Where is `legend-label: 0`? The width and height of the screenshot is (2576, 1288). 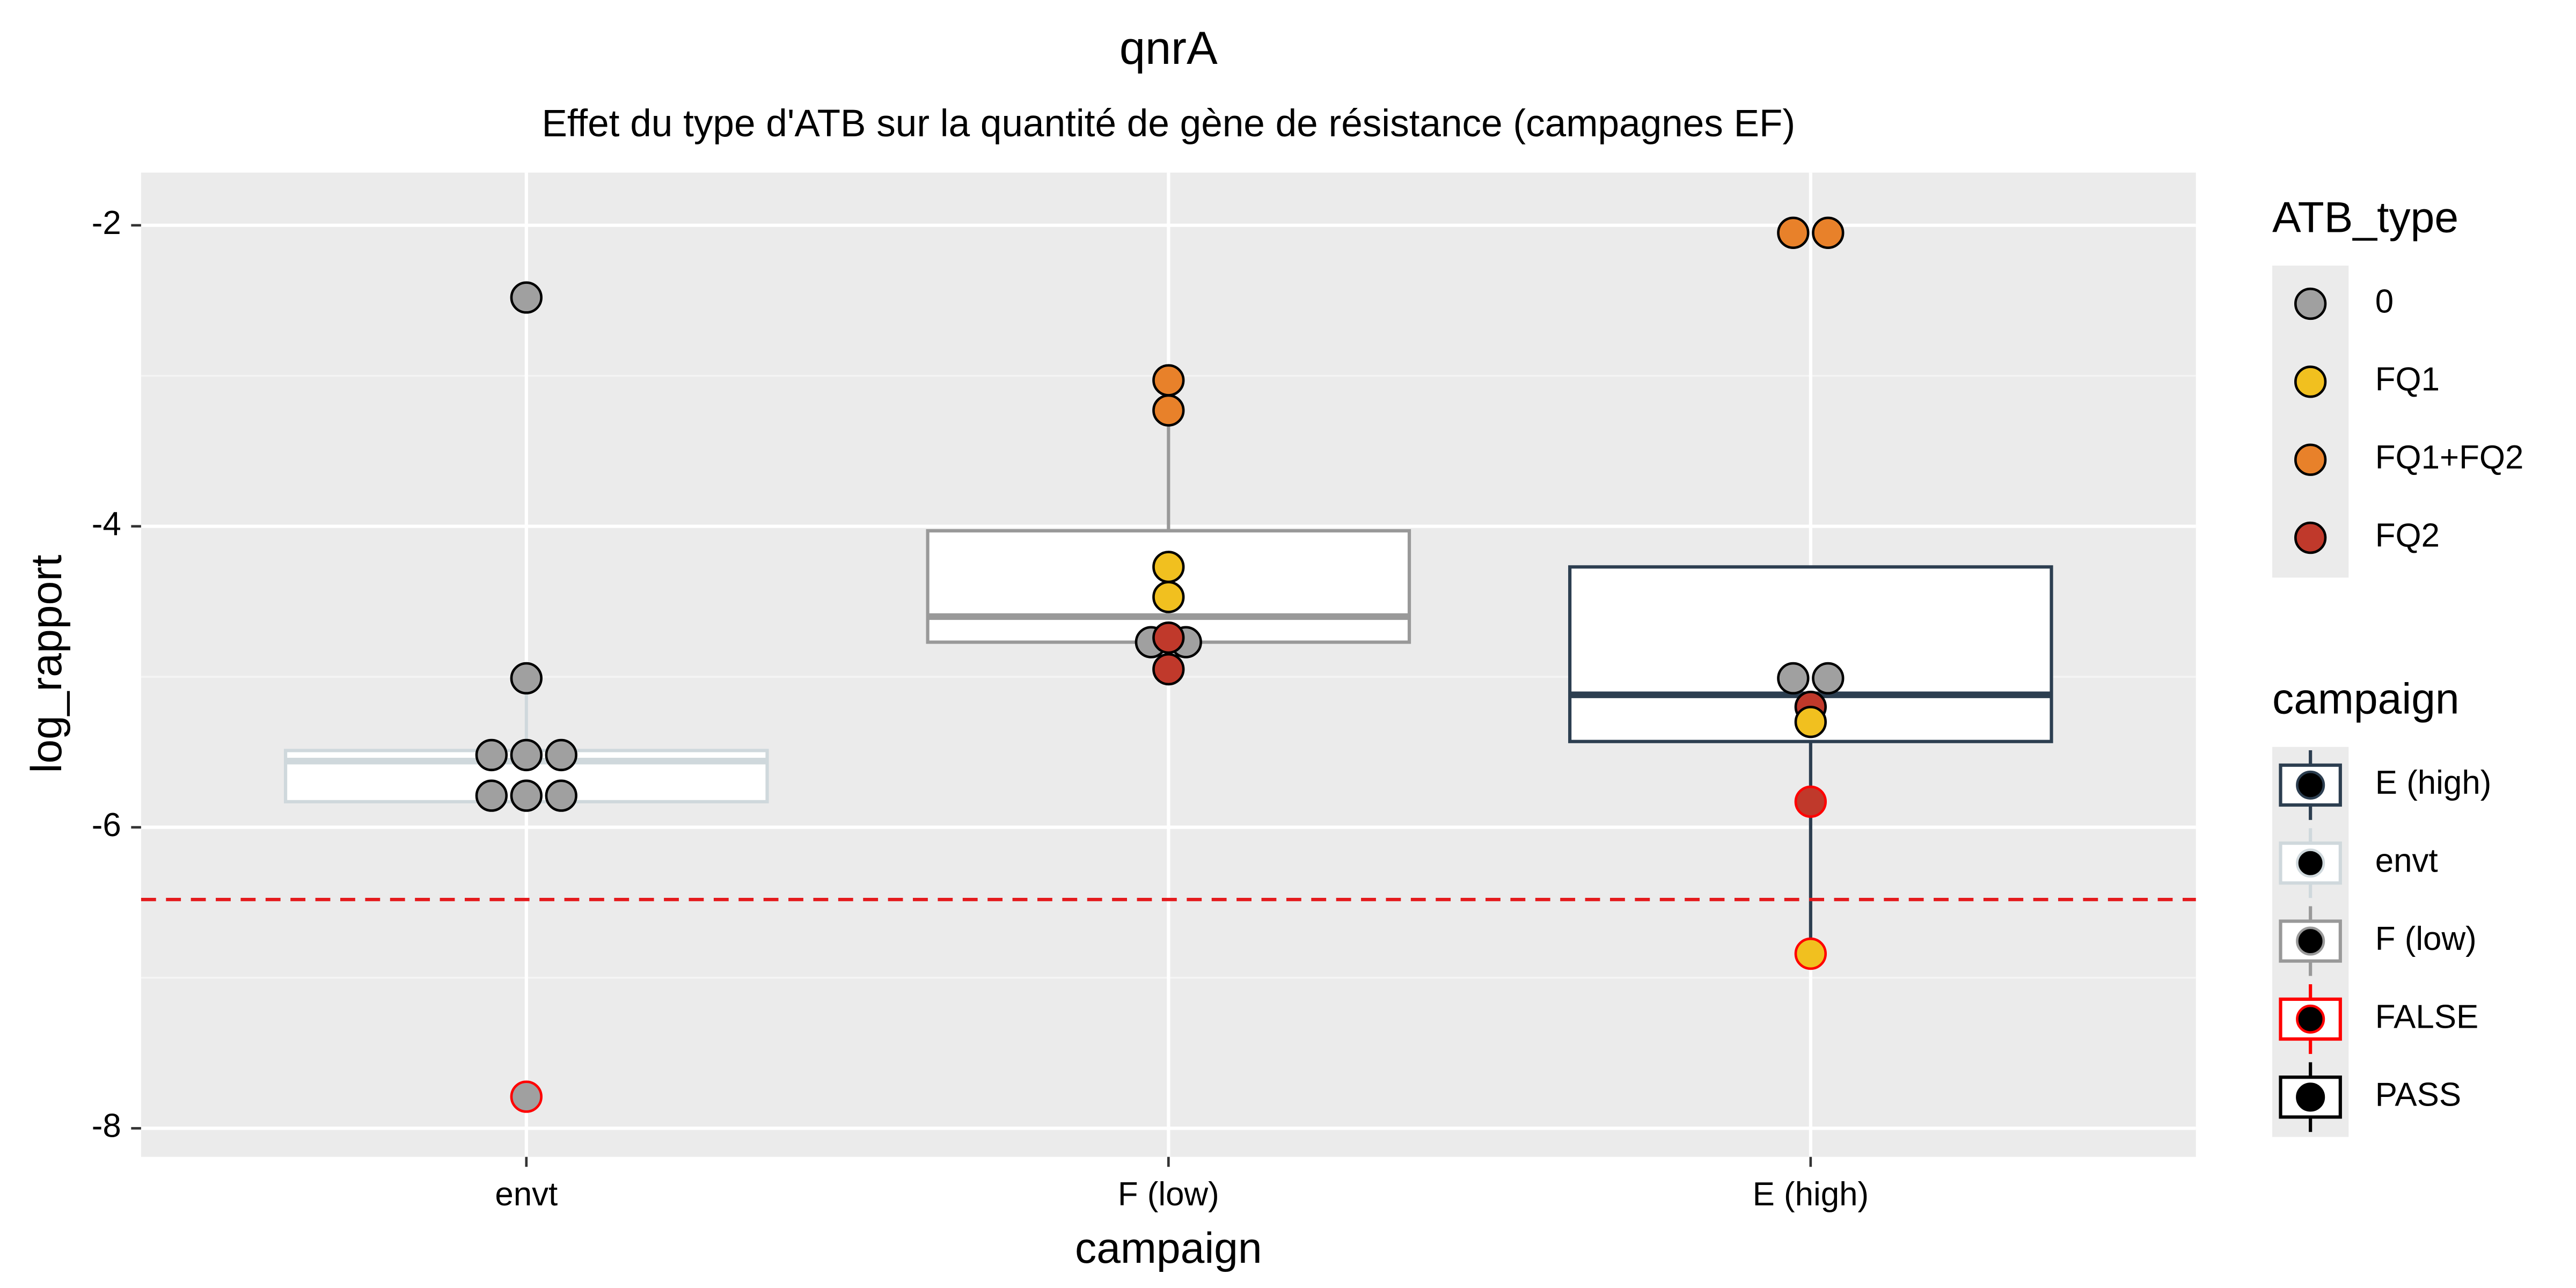 legend-label: 0 is located at coordinates (2384, 301).